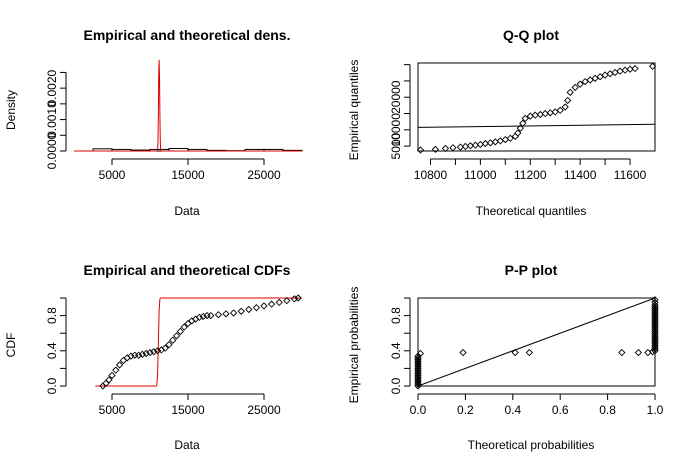 This screenshot has width=689, height=470. I want to click on cdf-y-tick-label: 0.8, so click(52, 315).